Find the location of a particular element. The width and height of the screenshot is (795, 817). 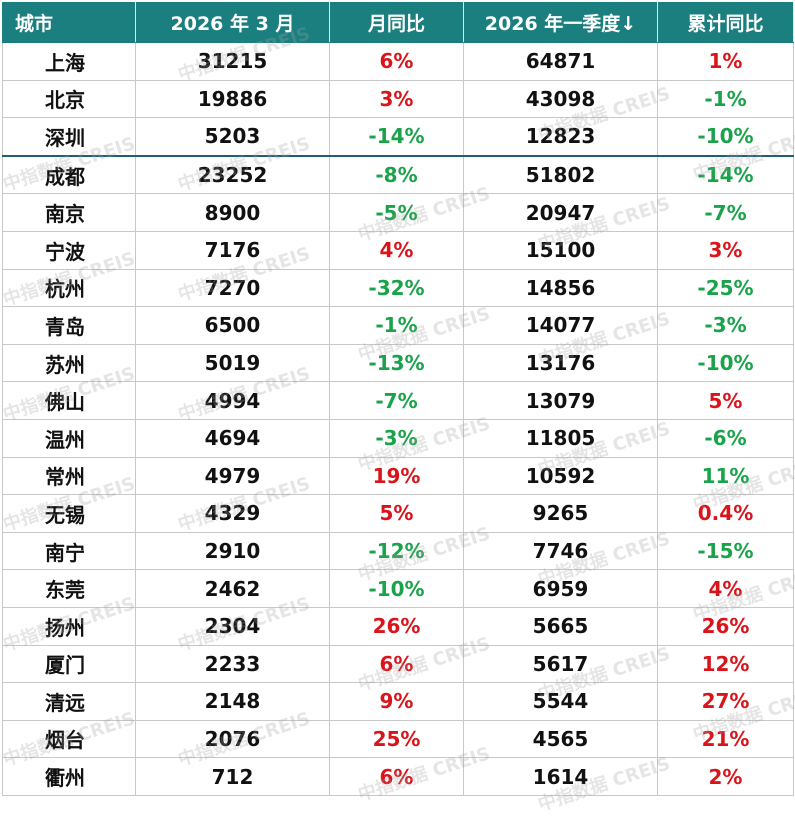

table-row: 深圳 5203 -14% 12823 -10% is located at coordinates (398, 137).